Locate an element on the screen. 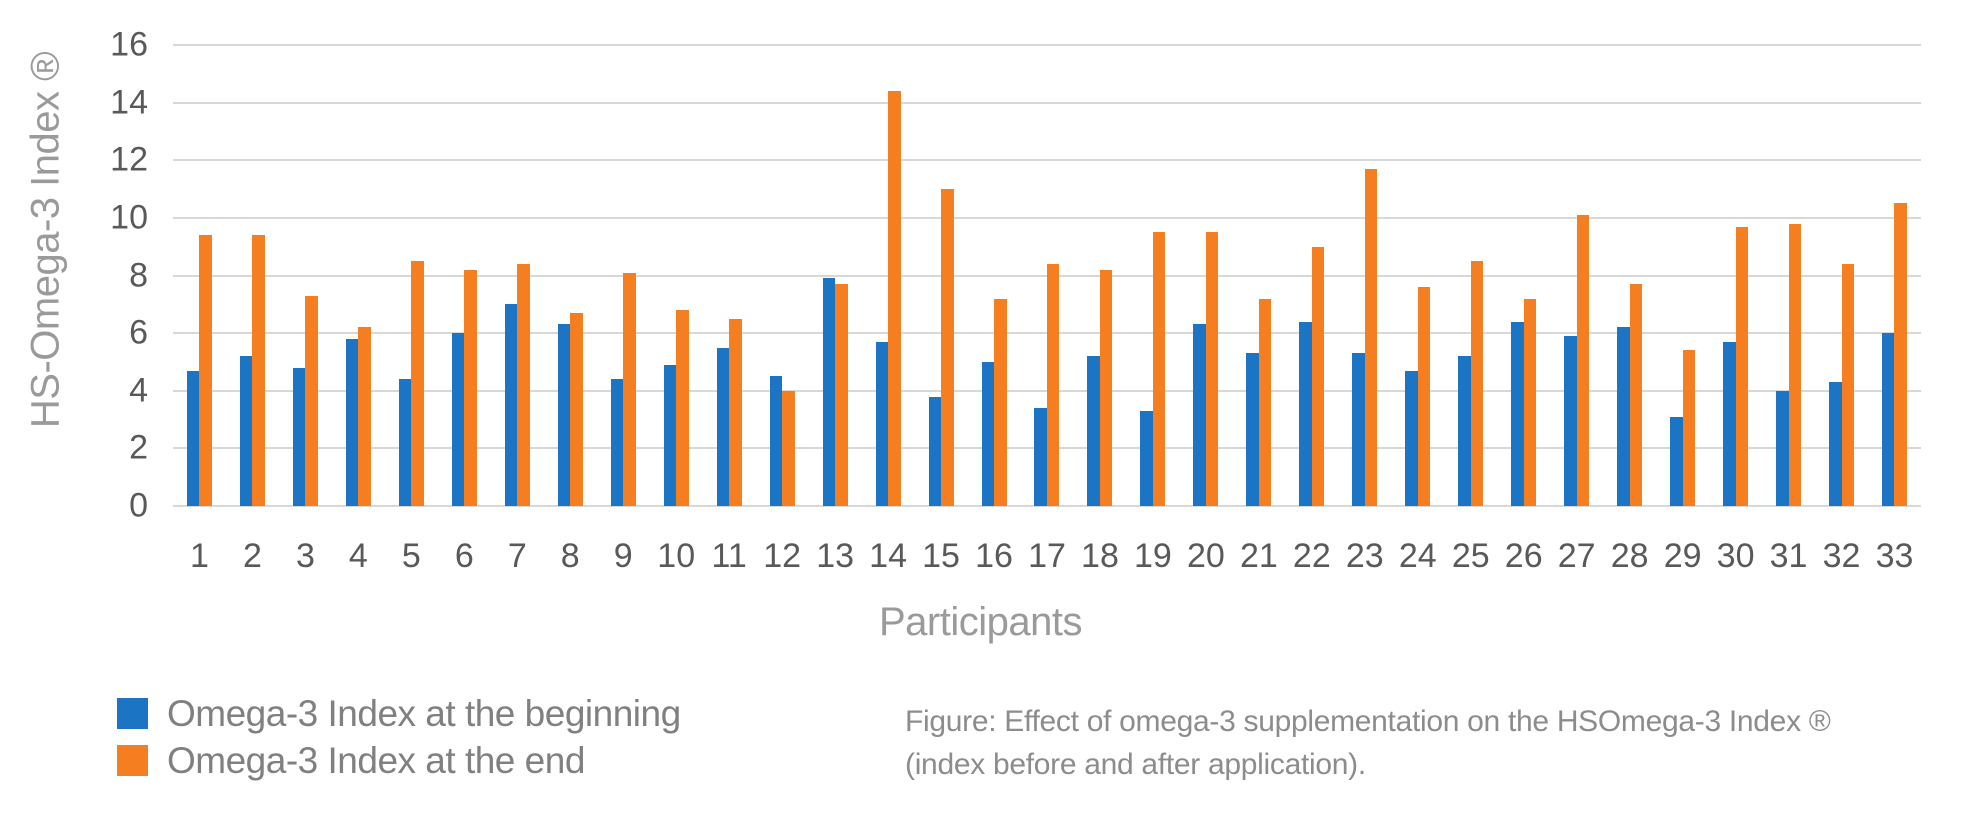 Image resolution: width=1961 pixels, height=823 pixels. y-tick-label-10: 10 is located at coordinates (129, 217).